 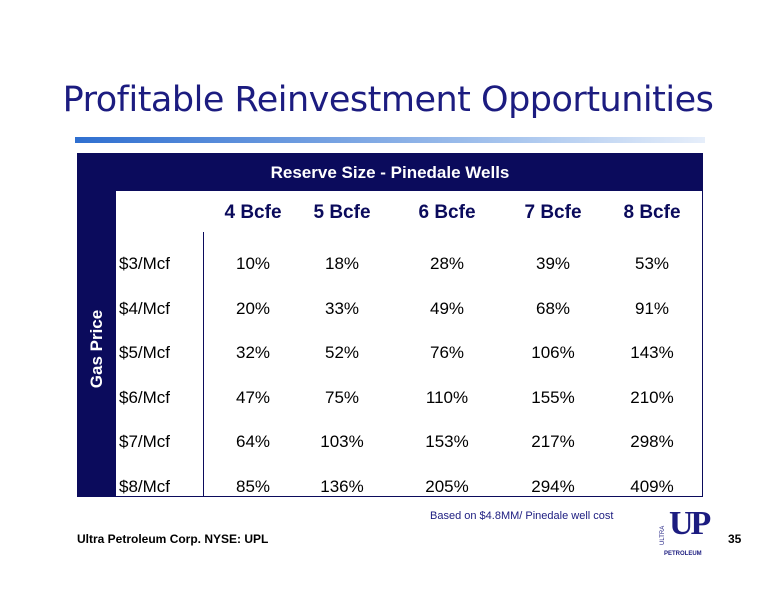 I want to click on cell: 39%, so click(x=553, y=263).